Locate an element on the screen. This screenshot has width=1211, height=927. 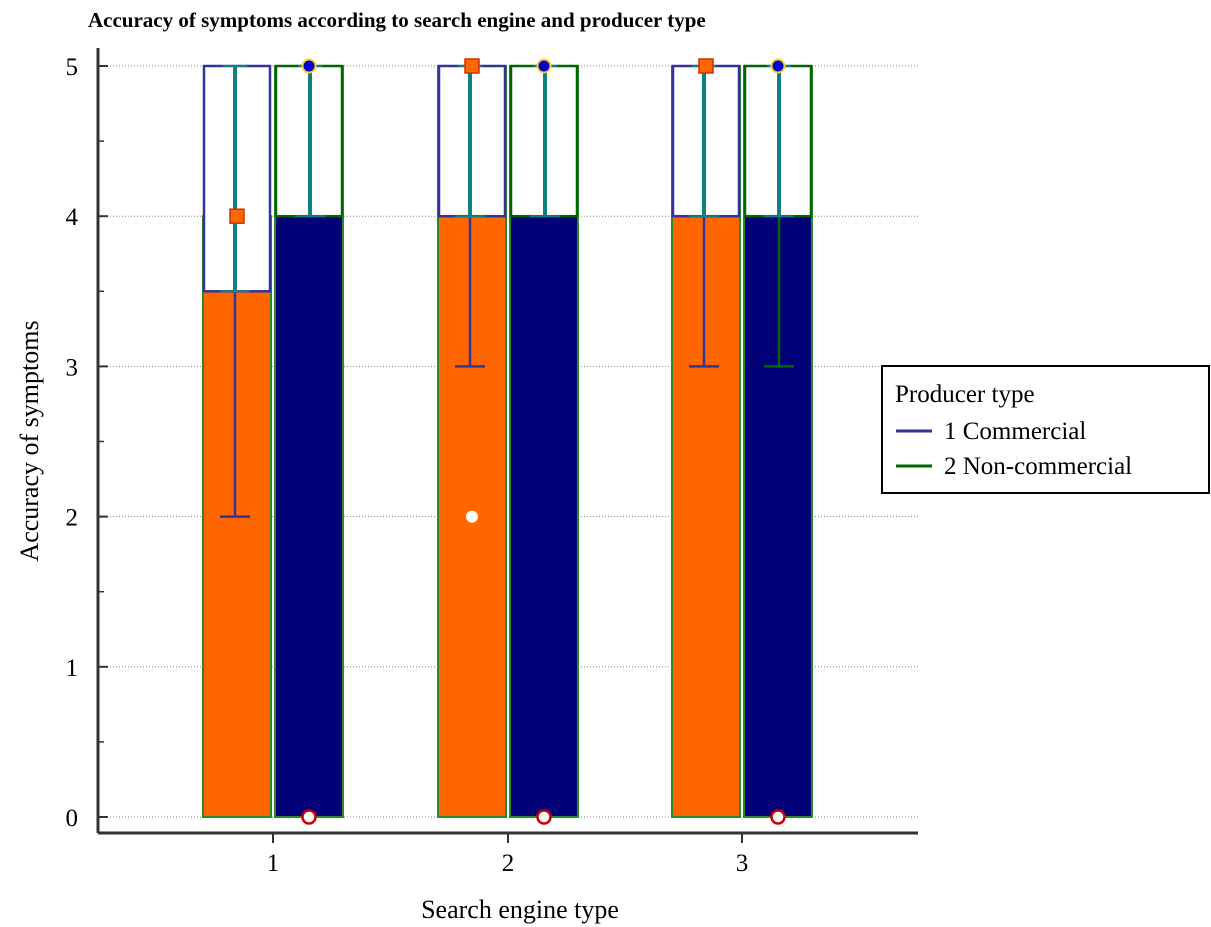
x-tick-label: 3 is located at coordinates (742, 863).